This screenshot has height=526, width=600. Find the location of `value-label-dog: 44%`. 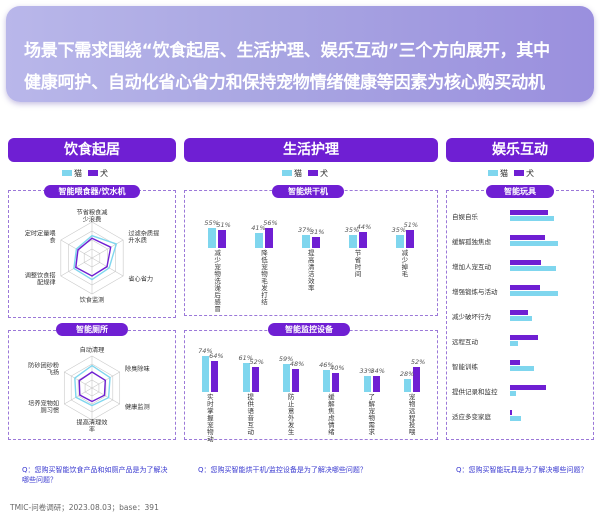

value-label-dog: 44% is located at coordinates (364, 227).